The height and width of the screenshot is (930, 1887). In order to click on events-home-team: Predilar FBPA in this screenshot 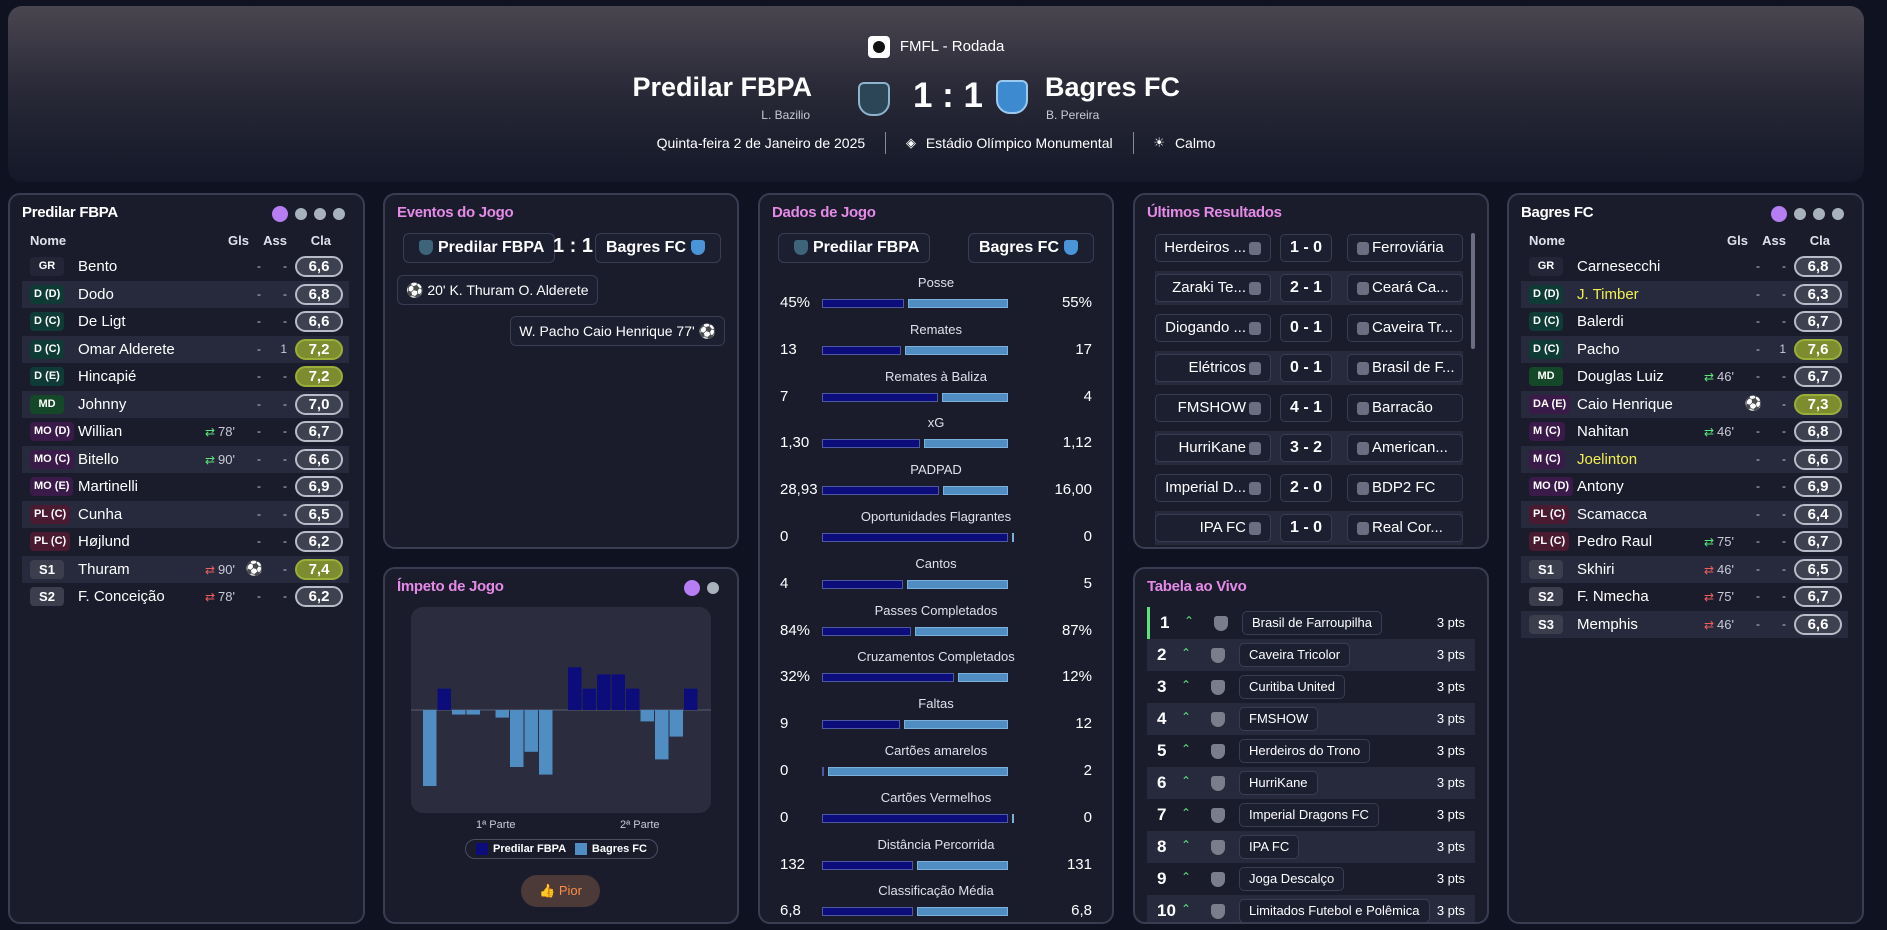, I will do `click(479, 248)`.